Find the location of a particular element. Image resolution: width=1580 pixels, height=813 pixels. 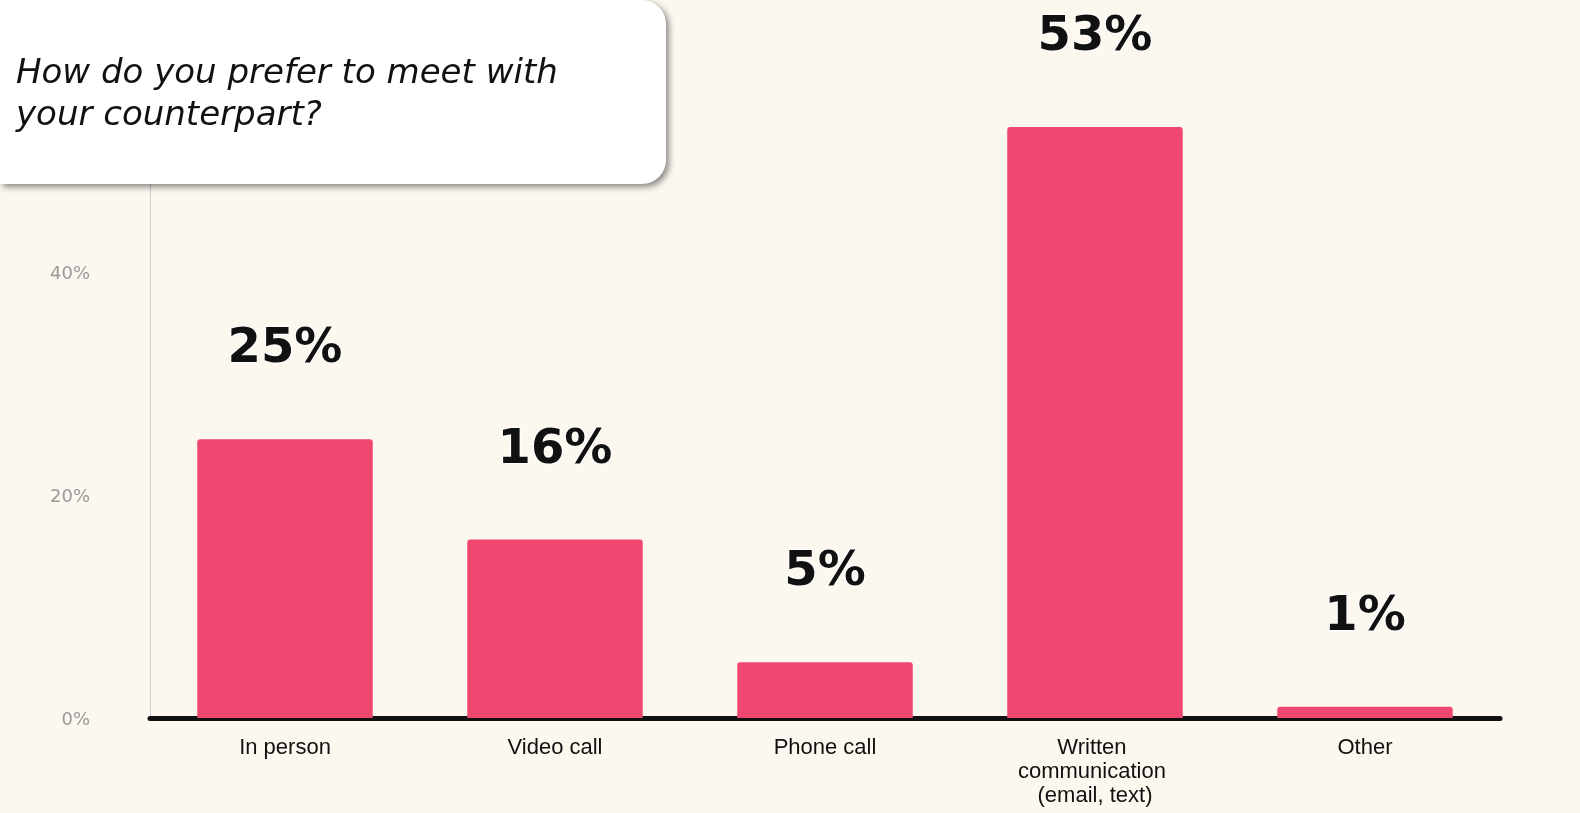

x-tick-label: In person is located at coordinates (285, 746).